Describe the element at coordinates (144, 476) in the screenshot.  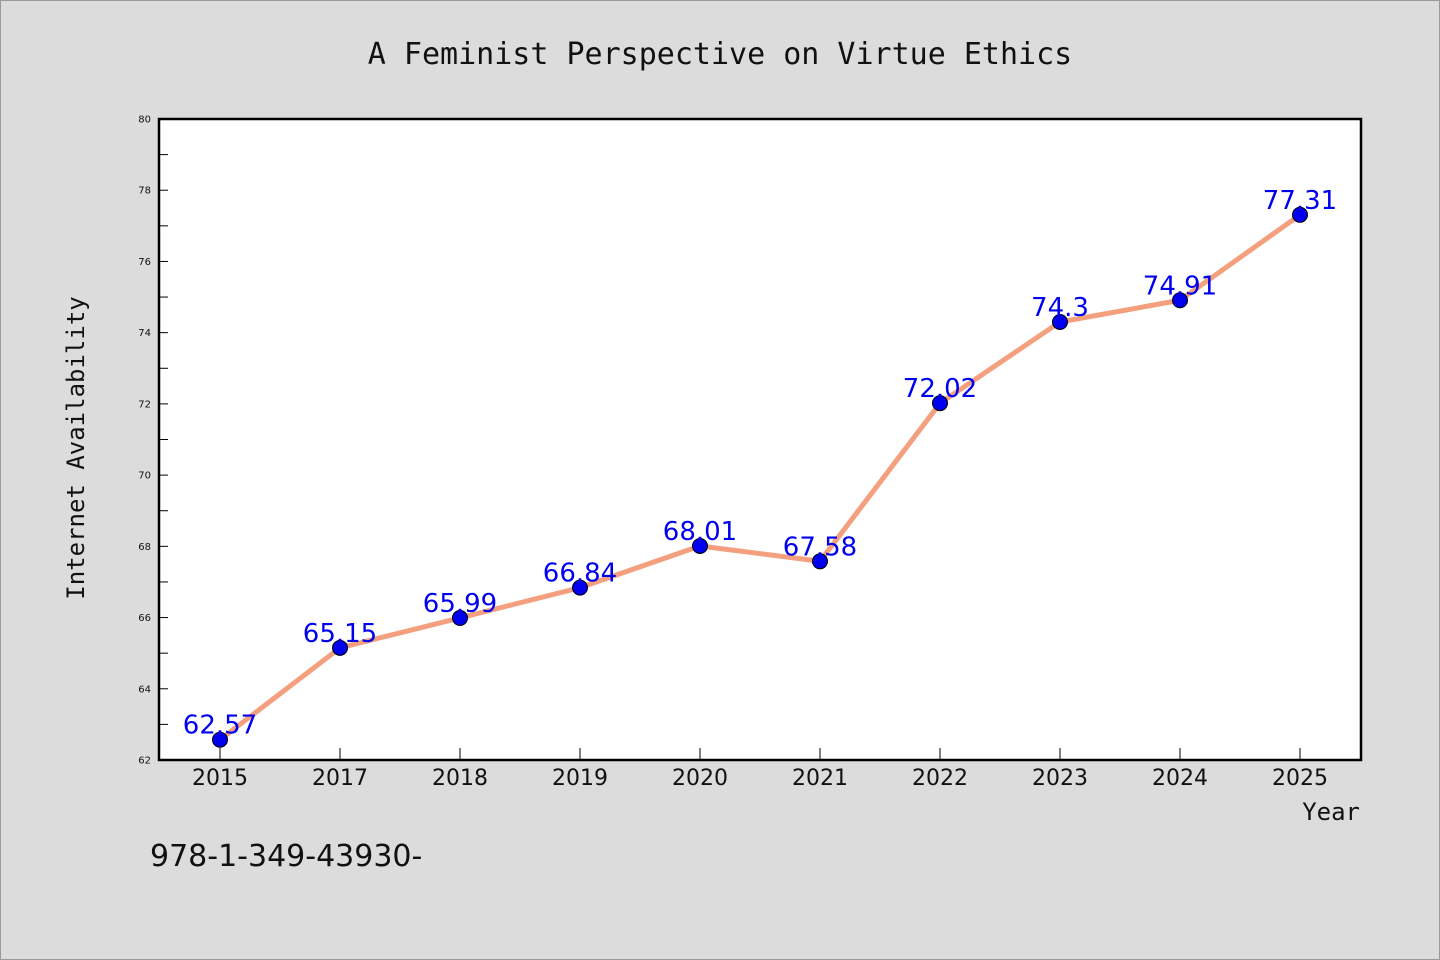
I see `y-tick-label: 70` at that location.